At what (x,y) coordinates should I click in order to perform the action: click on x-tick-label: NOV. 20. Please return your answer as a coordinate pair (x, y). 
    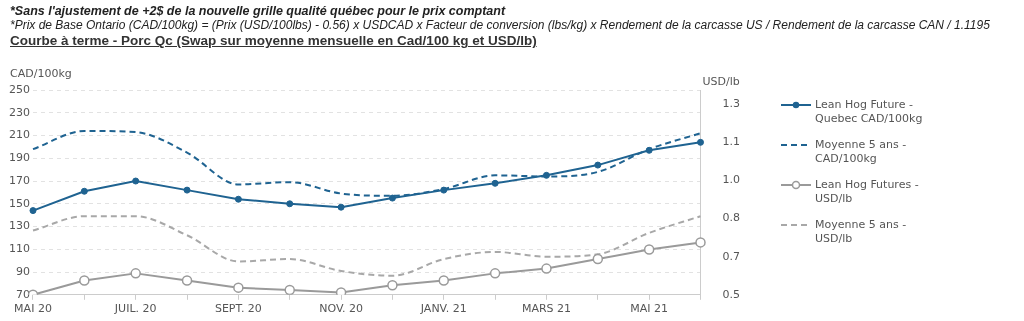
    Looking at the image, I should click on (341, 309).